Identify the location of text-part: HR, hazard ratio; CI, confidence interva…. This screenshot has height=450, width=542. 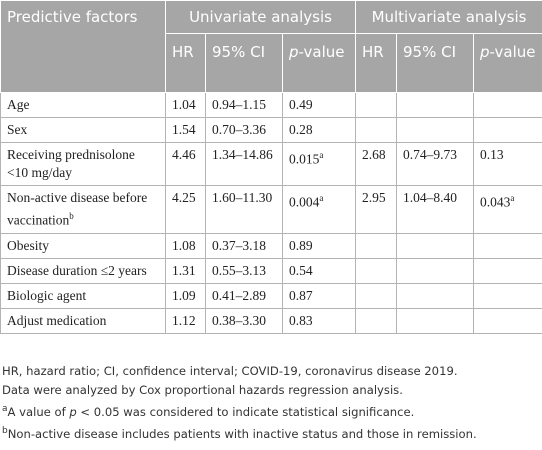
(230, 371).